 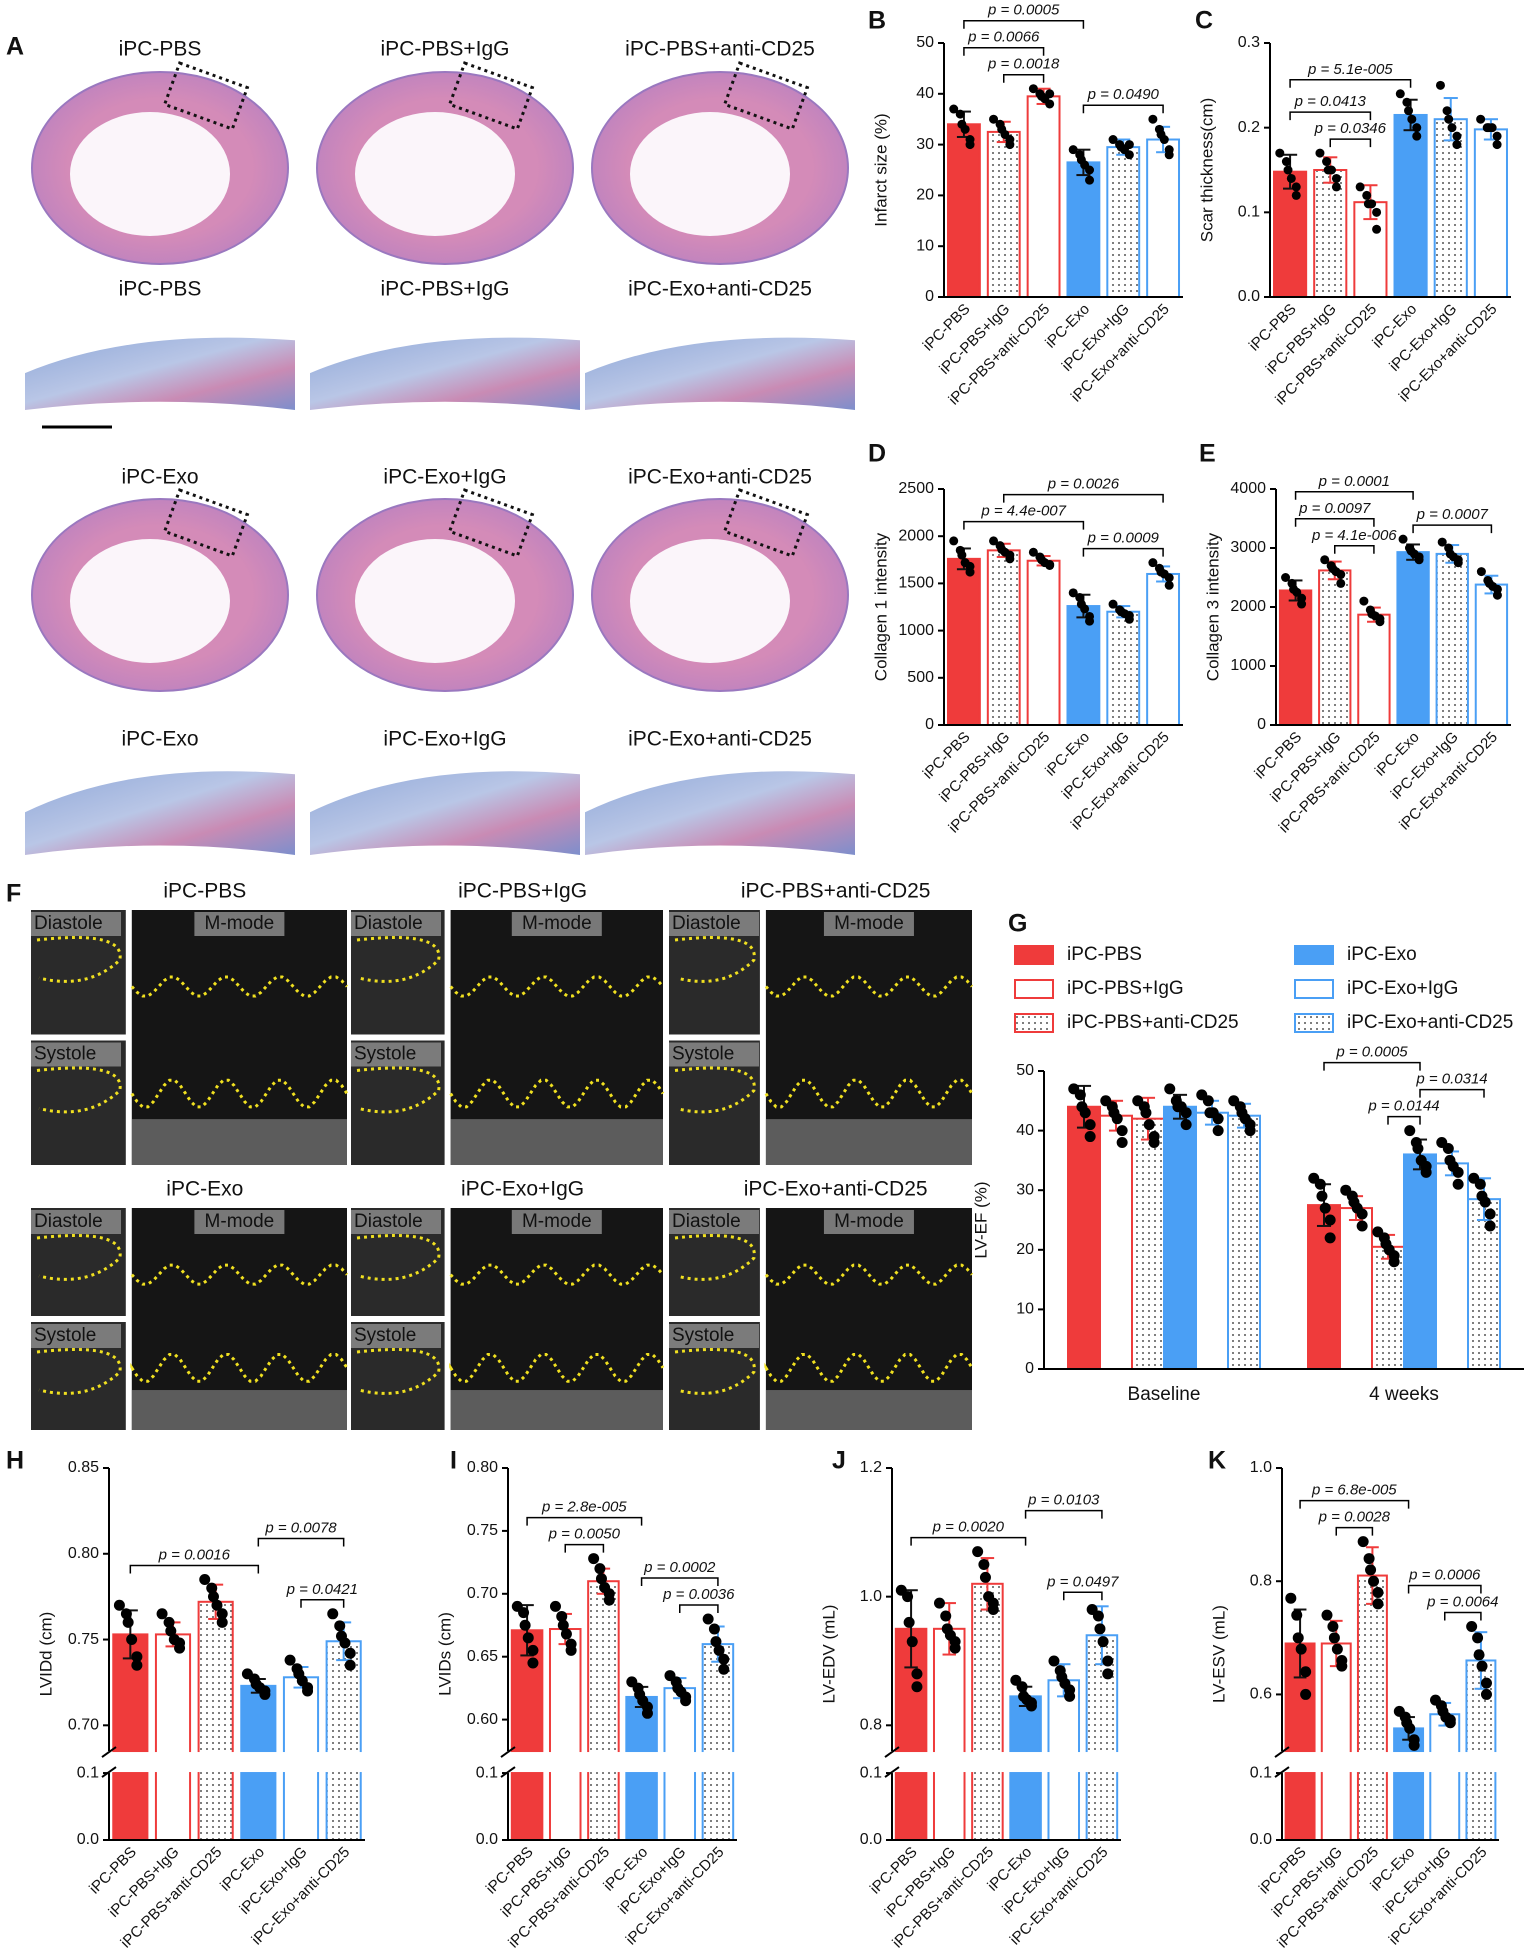 I want to click on y-tick-label: 10, so click(x=1025, y=1309).